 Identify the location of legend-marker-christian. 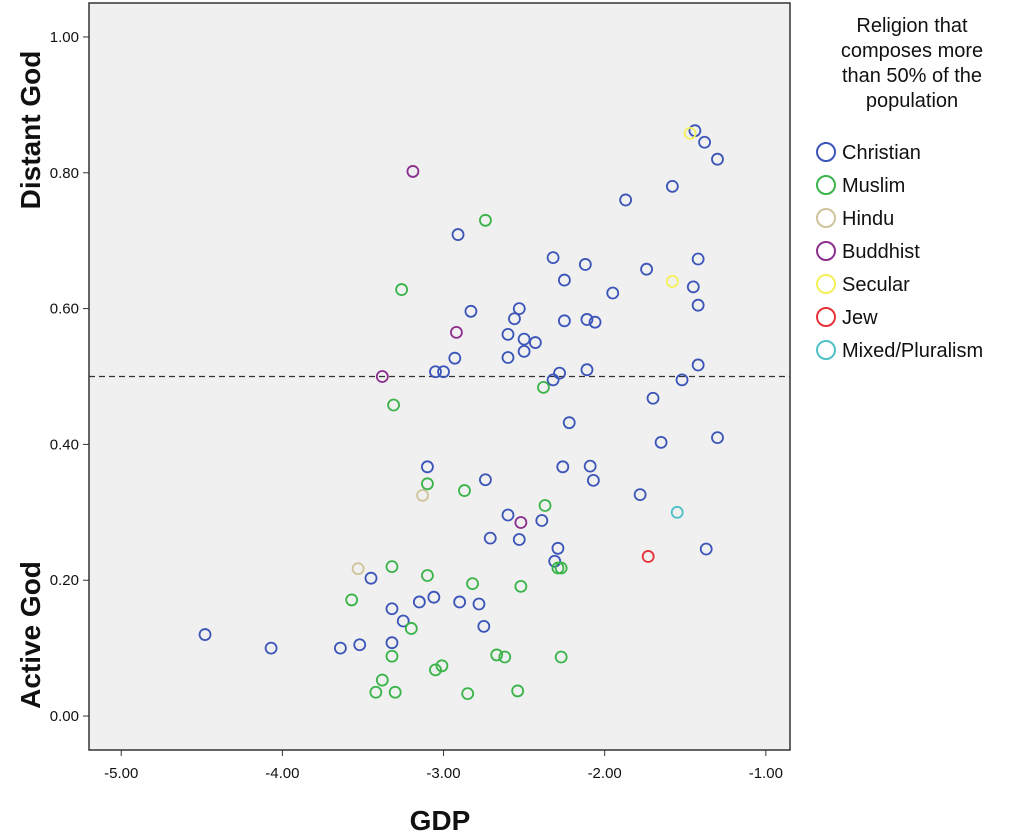
(826, 152).